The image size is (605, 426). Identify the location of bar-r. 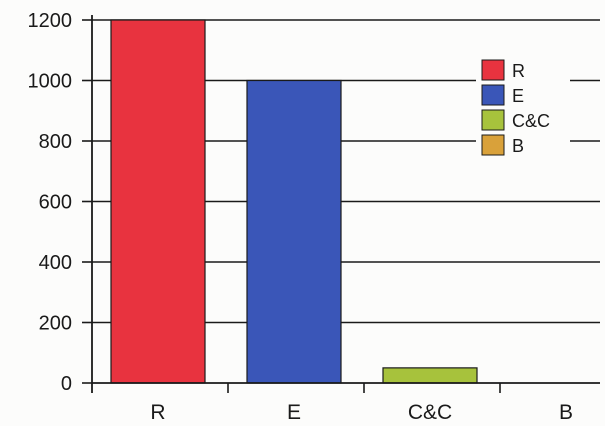
(158, 201).